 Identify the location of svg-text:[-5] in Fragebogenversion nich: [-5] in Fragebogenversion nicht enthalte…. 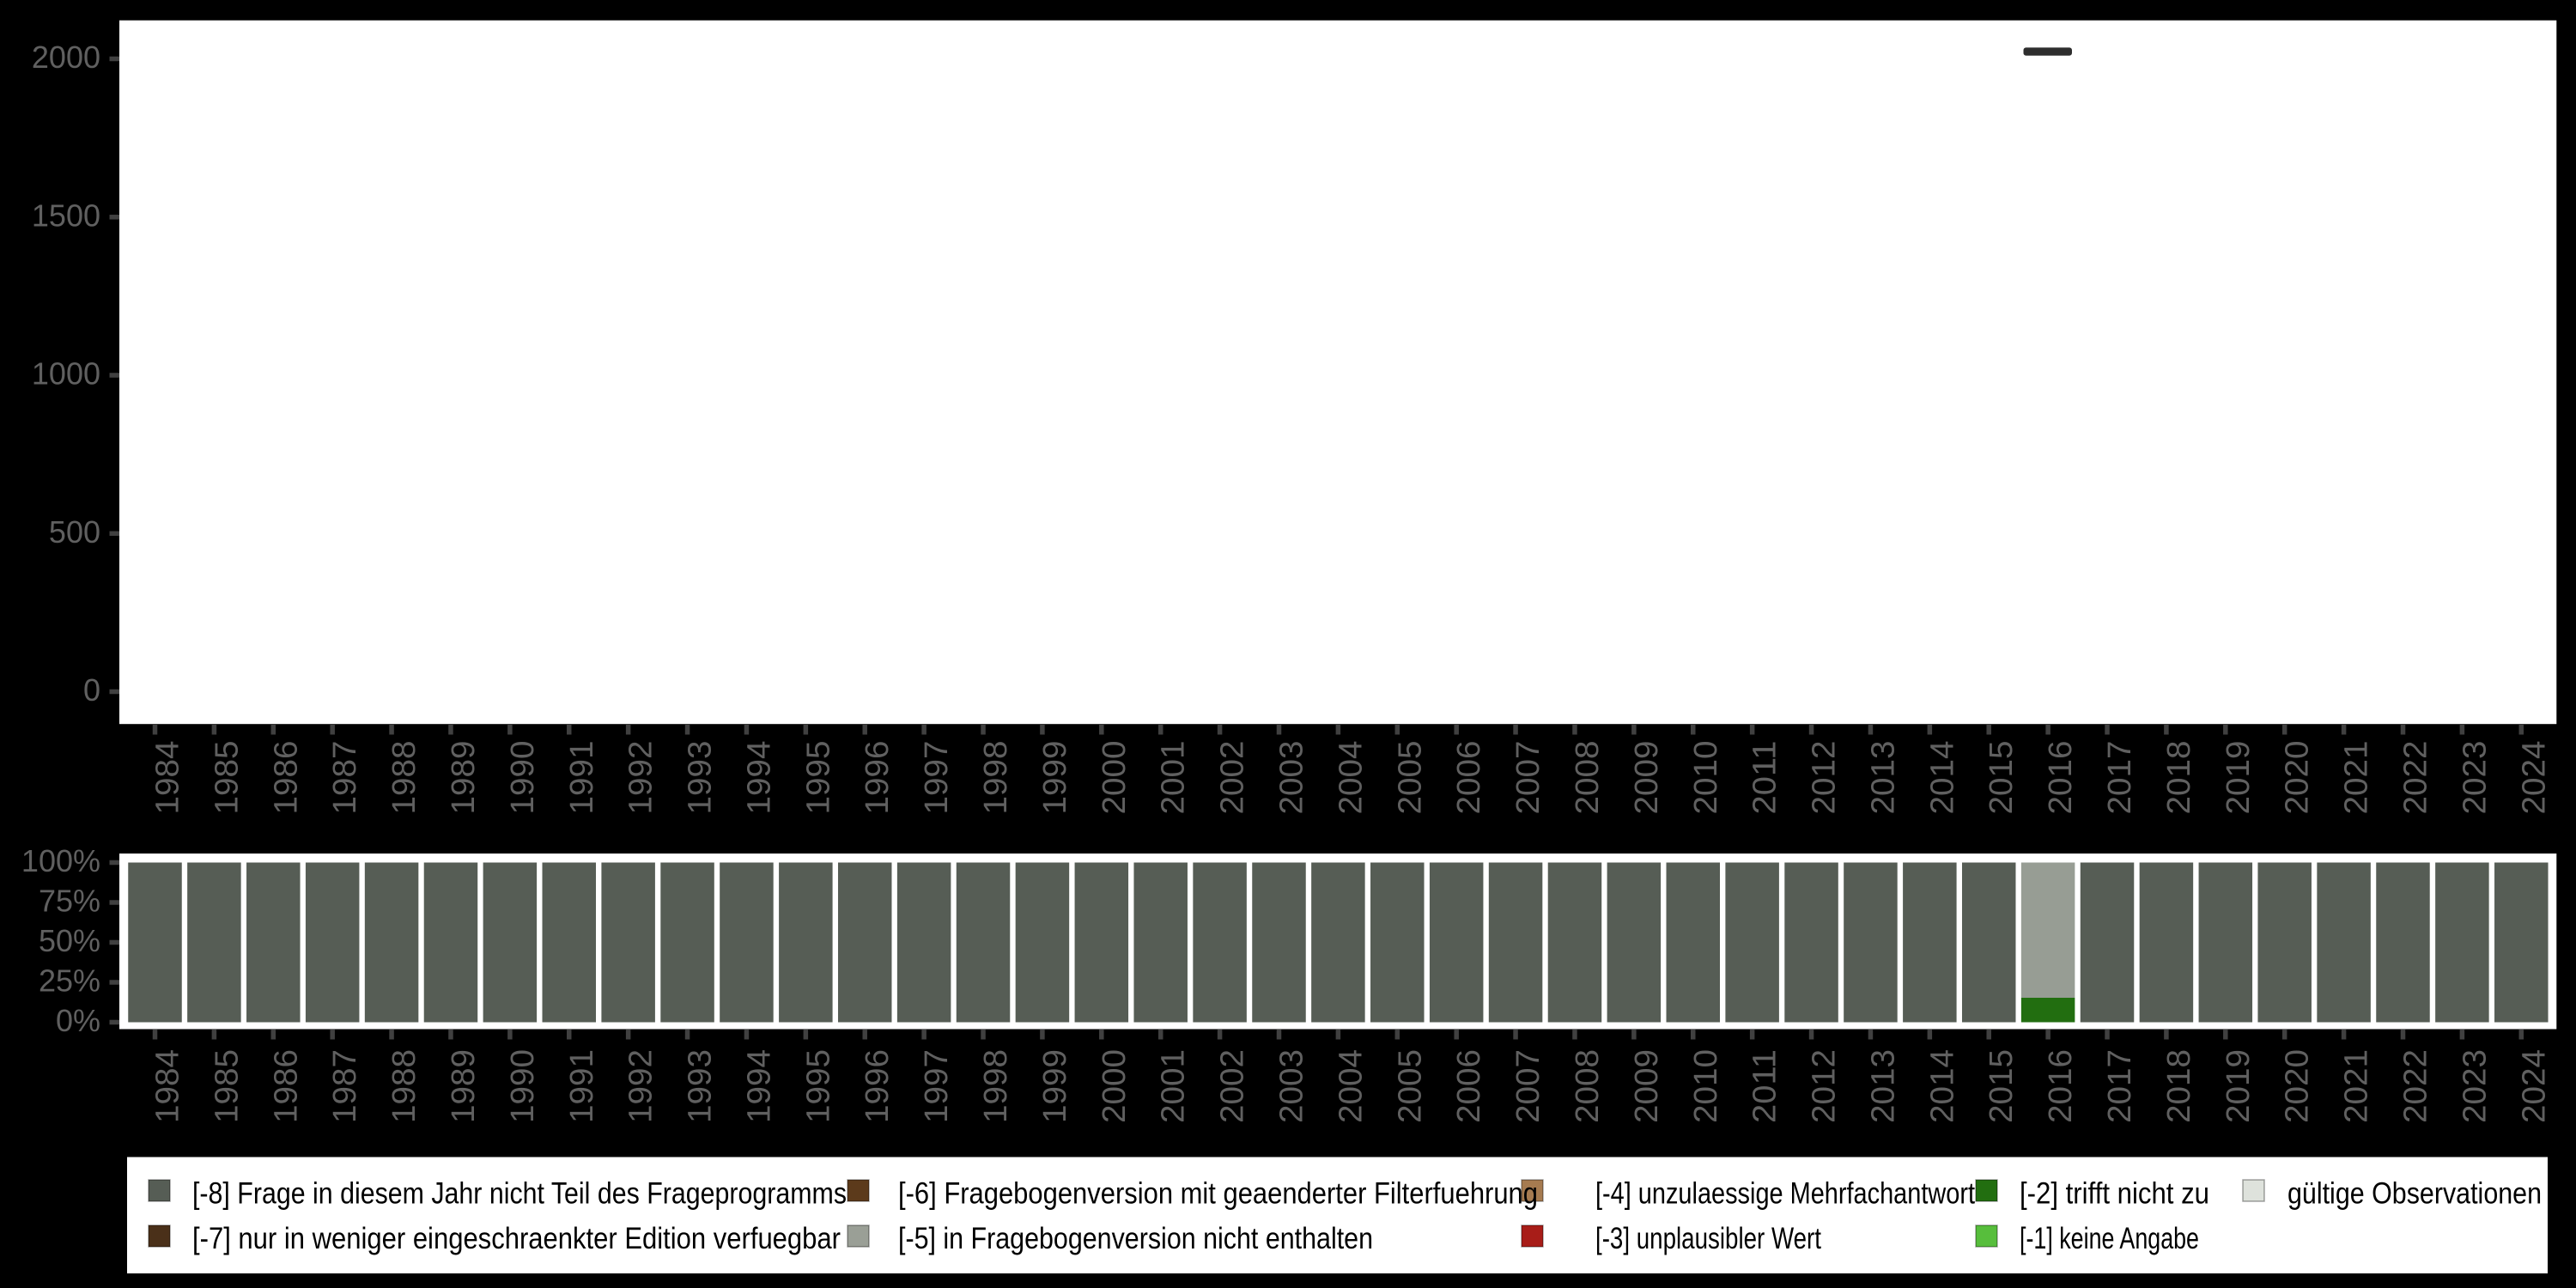
(1135, 1239).